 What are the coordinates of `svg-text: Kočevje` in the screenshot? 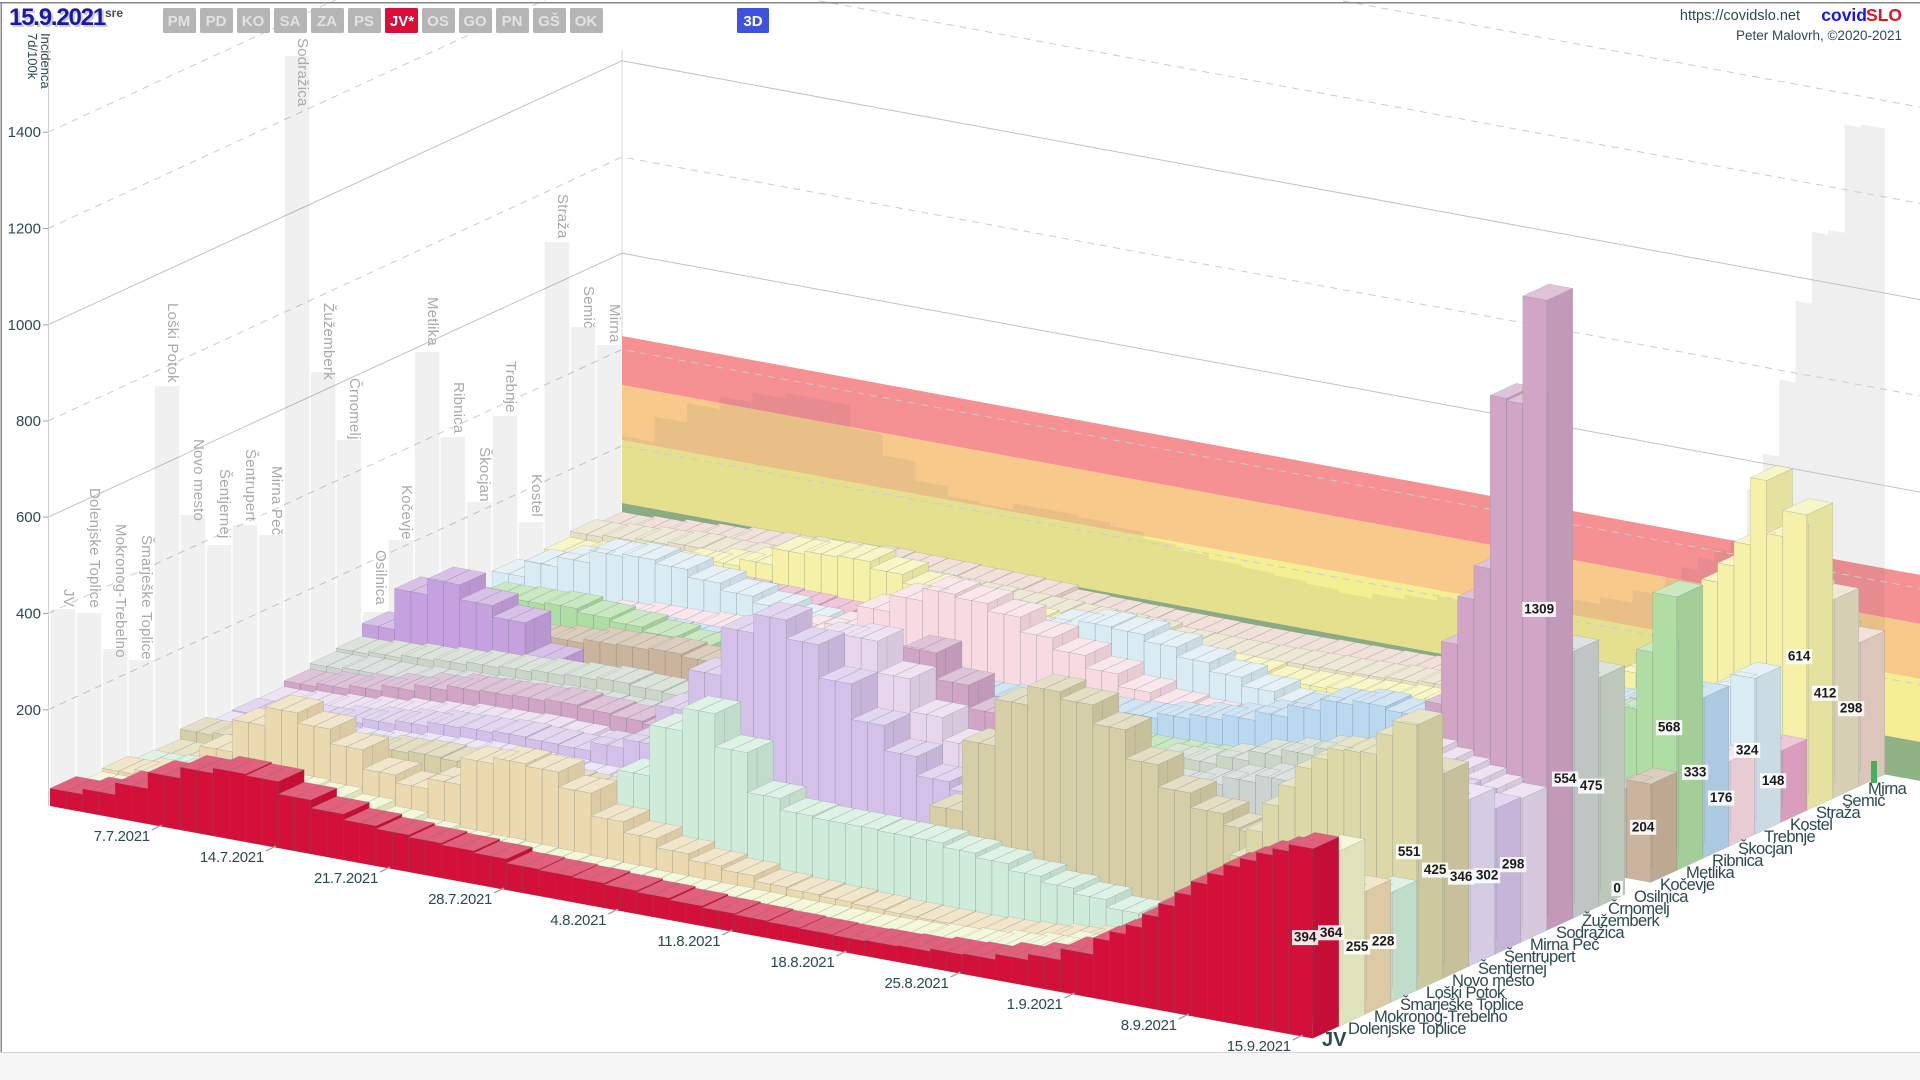 It's located at (1687, 885).